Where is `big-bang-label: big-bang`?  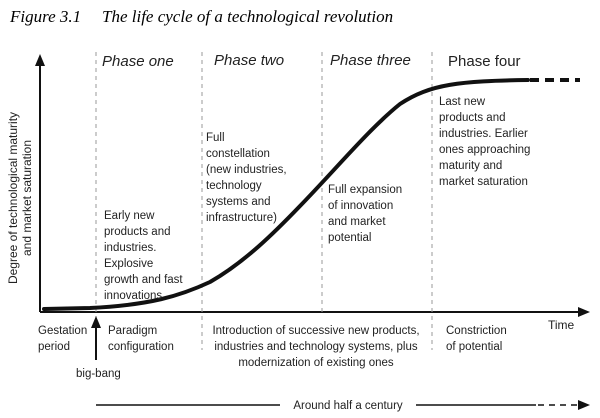 big-bang-label: big-bang is located at coordinates (98, 374).